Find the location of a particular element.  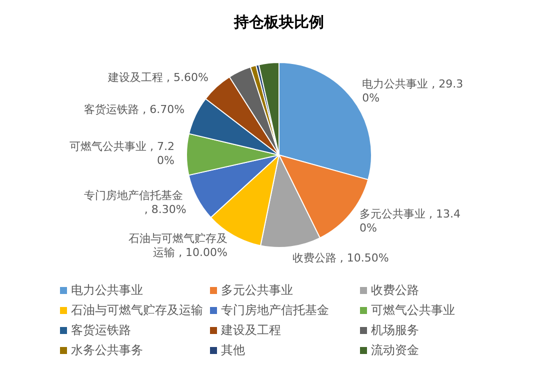

legend-label: 流动资金 is located at coordinates (395, 350).